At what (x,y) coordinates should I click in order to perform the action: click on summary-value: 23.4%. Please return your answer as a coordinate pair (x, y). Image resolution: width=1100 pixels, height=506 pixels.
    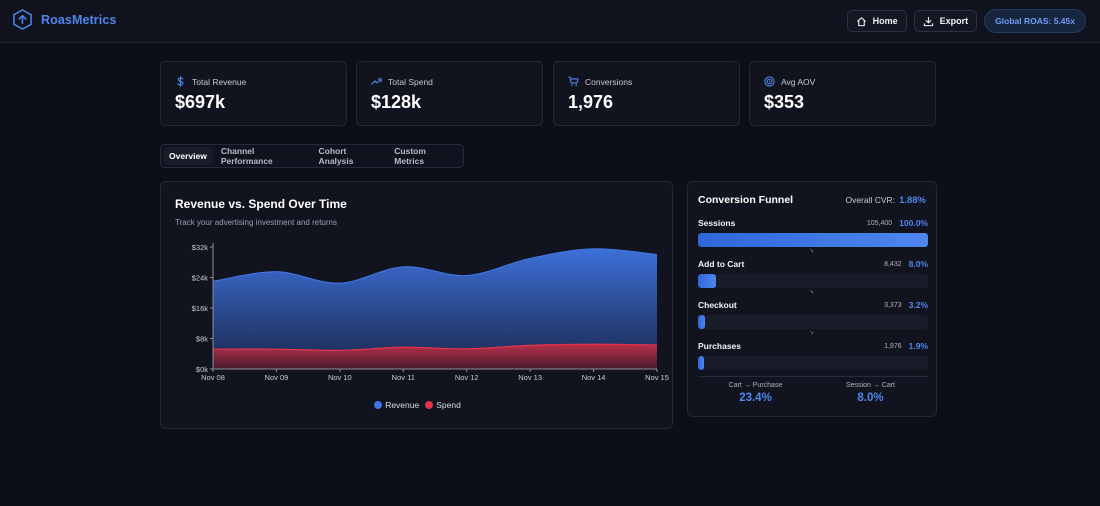
    Looking at the image, I should click on (755, 398).